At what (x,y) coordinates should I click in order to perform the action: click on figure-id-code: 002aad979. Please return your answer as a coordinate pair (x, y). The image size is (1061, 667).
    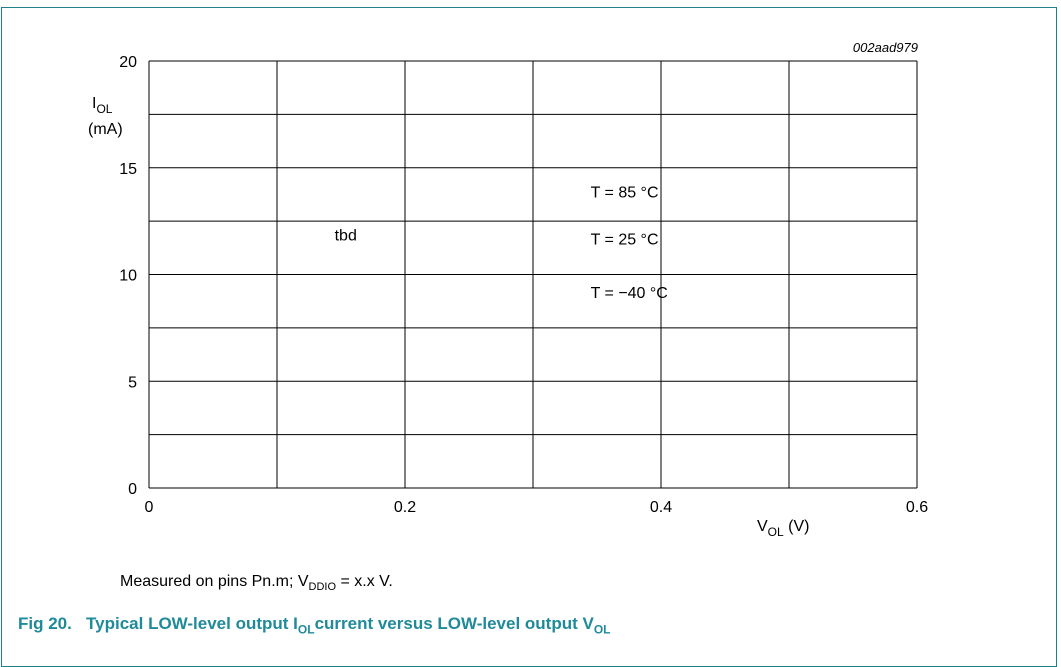
    Looking at the image, I should click on (885, 47).